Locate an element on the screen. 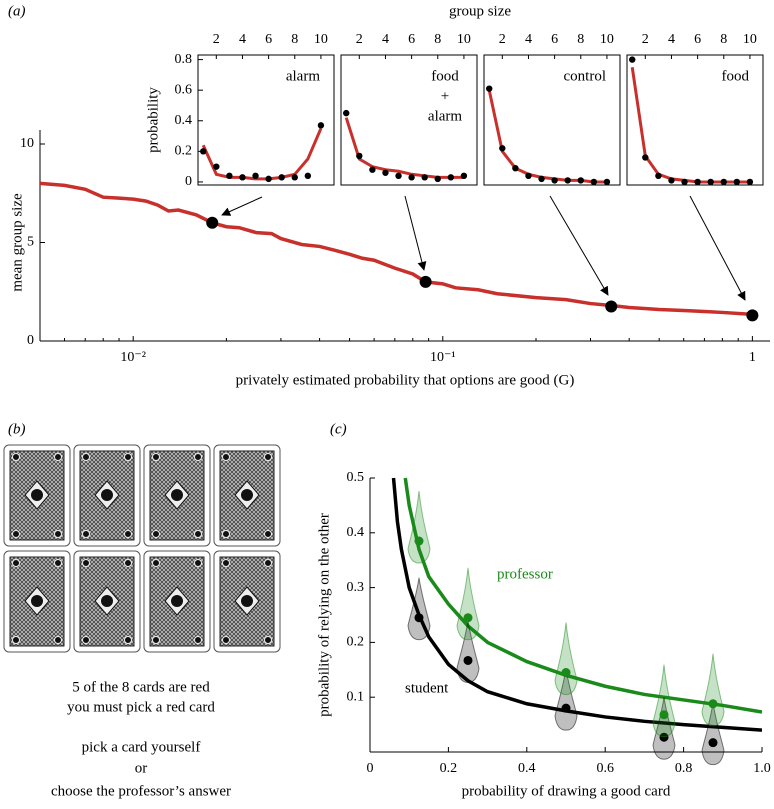  cards is located at coordinates (142, 548).